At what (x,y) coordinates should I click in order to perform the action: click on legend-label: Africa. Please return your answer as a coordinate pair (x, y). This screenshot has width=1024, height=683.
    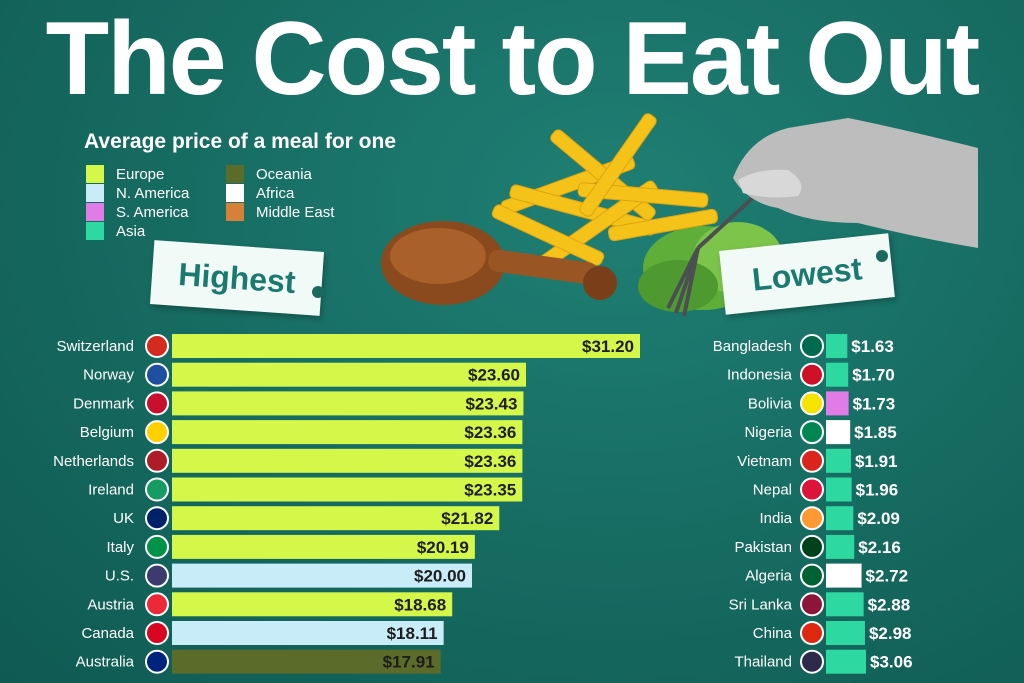
    Looking at the image, I should click on (275, 193).